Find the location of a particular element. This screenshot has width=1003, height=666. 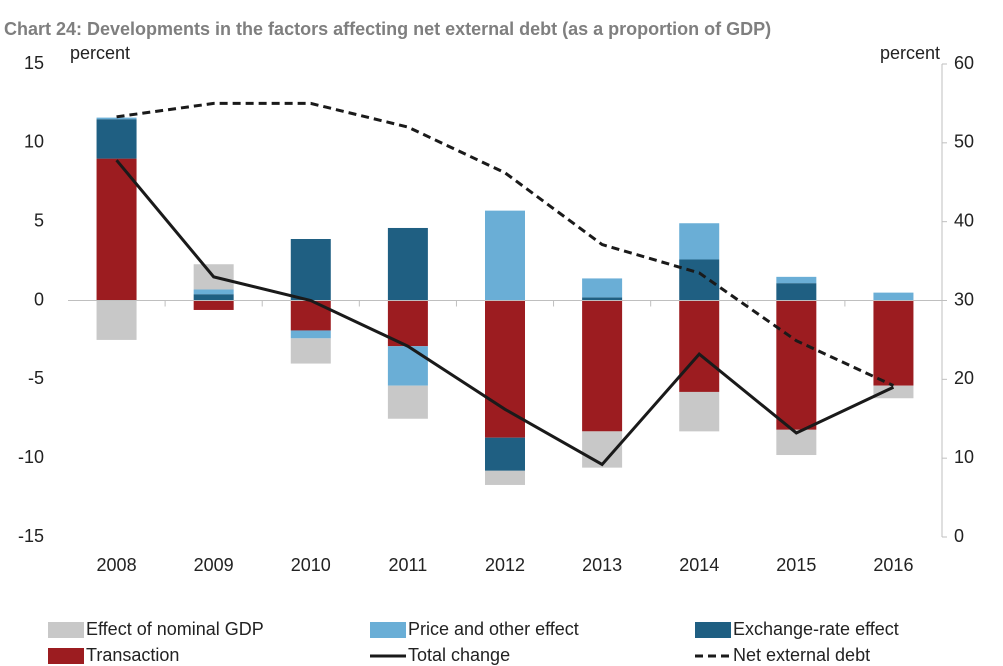

x-tick-label: 2015 is located at coordinates (796, 565).